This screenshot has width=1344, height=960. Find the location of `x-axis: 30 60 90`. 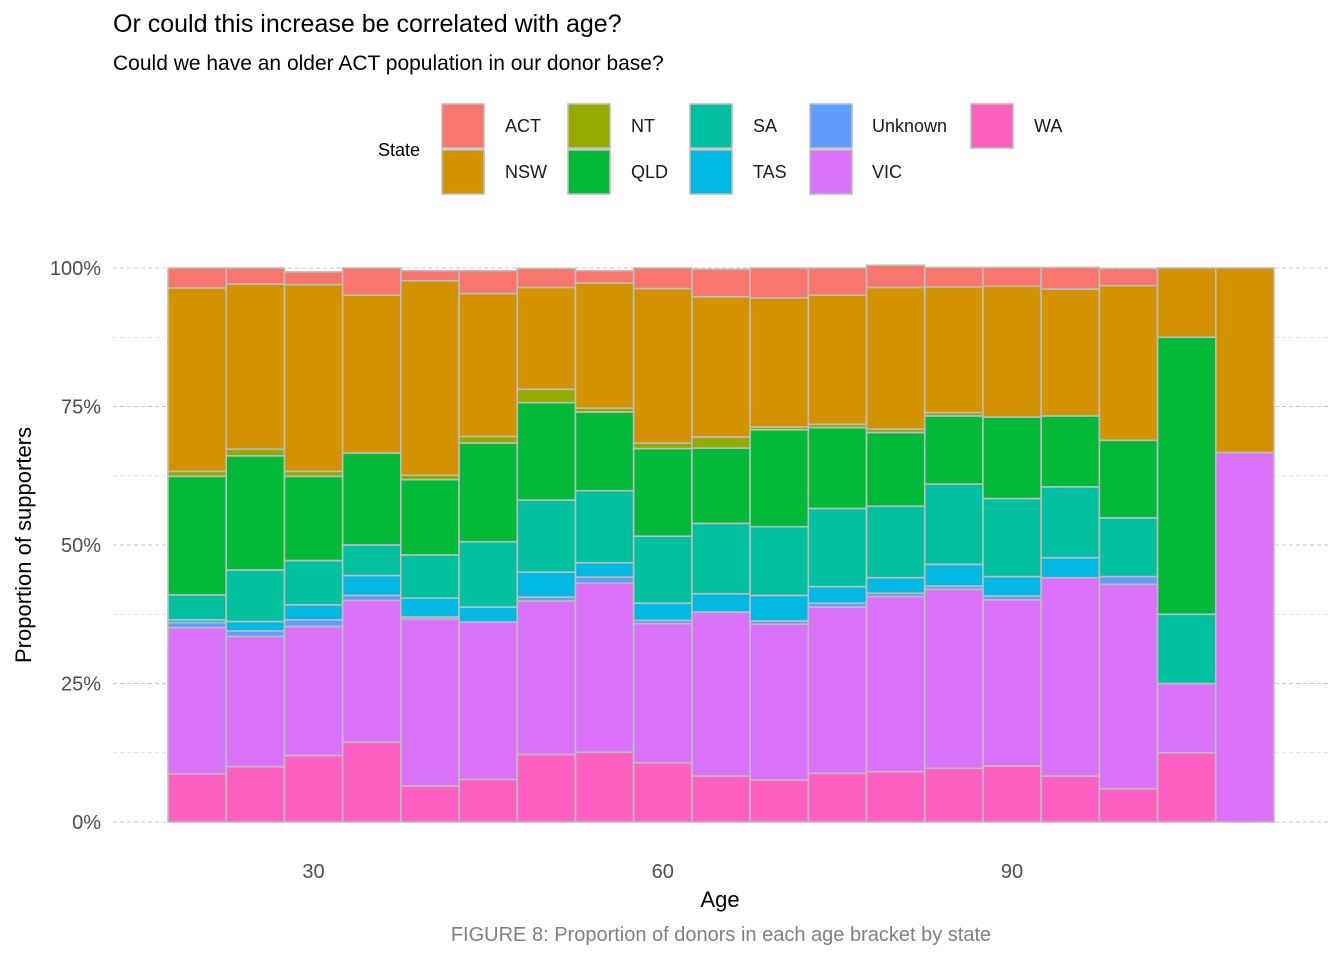

x-axis: 30 60 90 is located at coordinates (662, 872).